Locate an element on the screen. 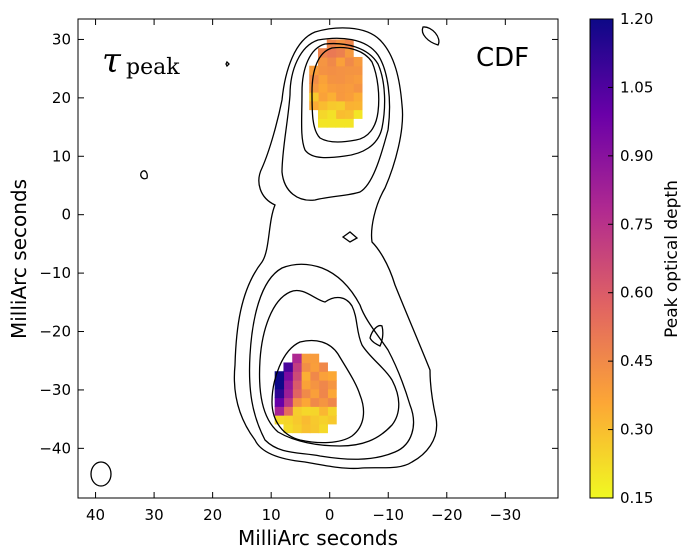  x-tick-label: 40 is located at coordinates (95, 515).